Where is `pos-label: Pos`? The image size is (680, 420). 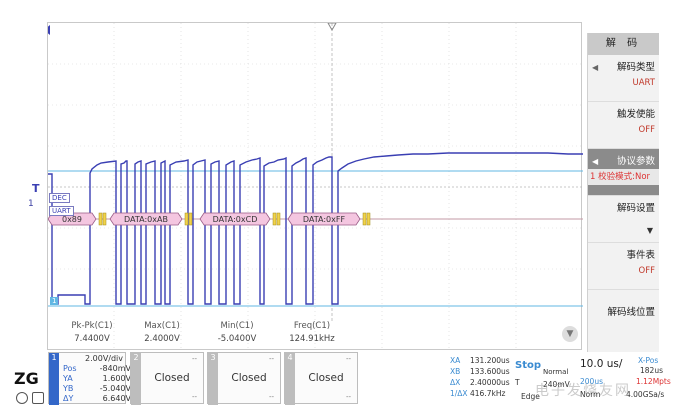
pos-label: Pos is located at coordinates (70, 368).